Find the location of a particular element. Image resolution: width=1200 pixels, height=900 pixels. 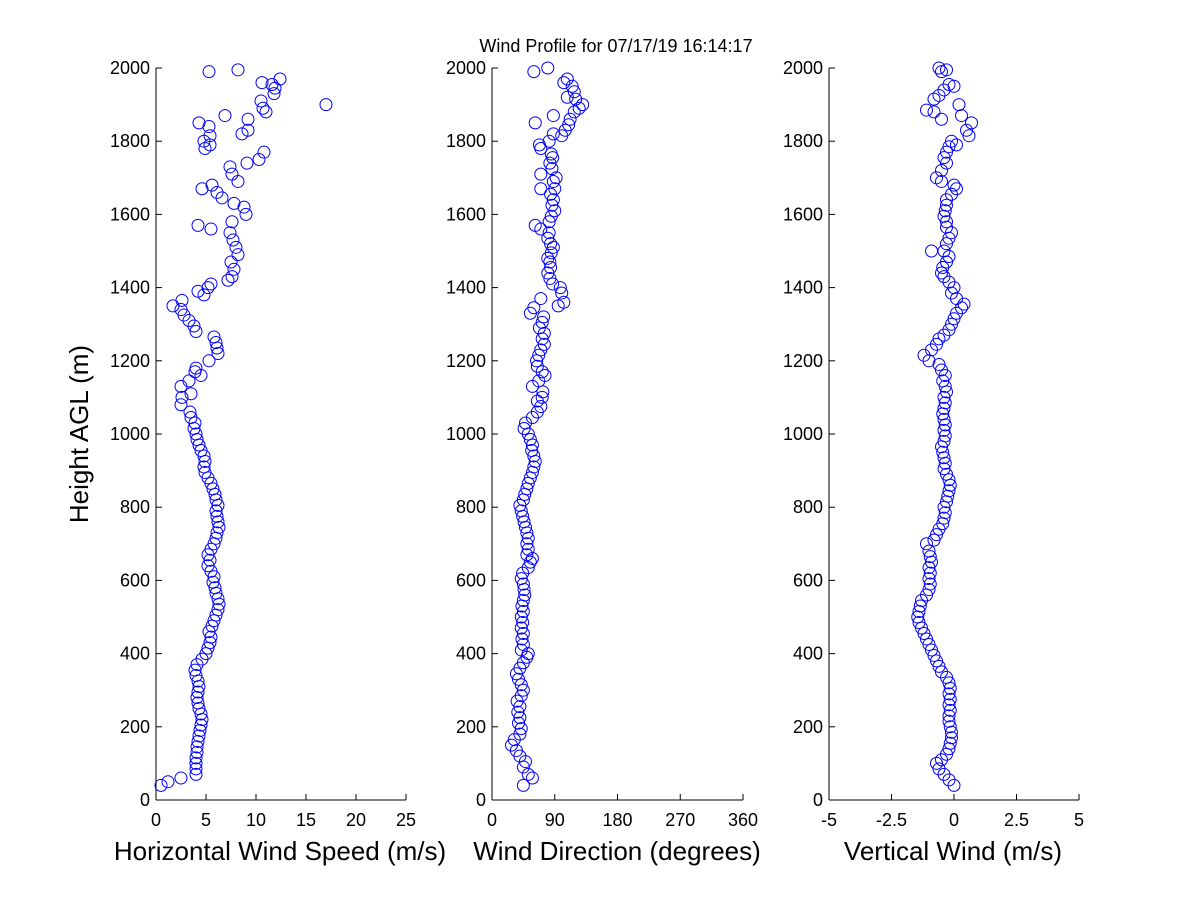

speed-y-tick-label: 400 is located at coordinates (135, 654).